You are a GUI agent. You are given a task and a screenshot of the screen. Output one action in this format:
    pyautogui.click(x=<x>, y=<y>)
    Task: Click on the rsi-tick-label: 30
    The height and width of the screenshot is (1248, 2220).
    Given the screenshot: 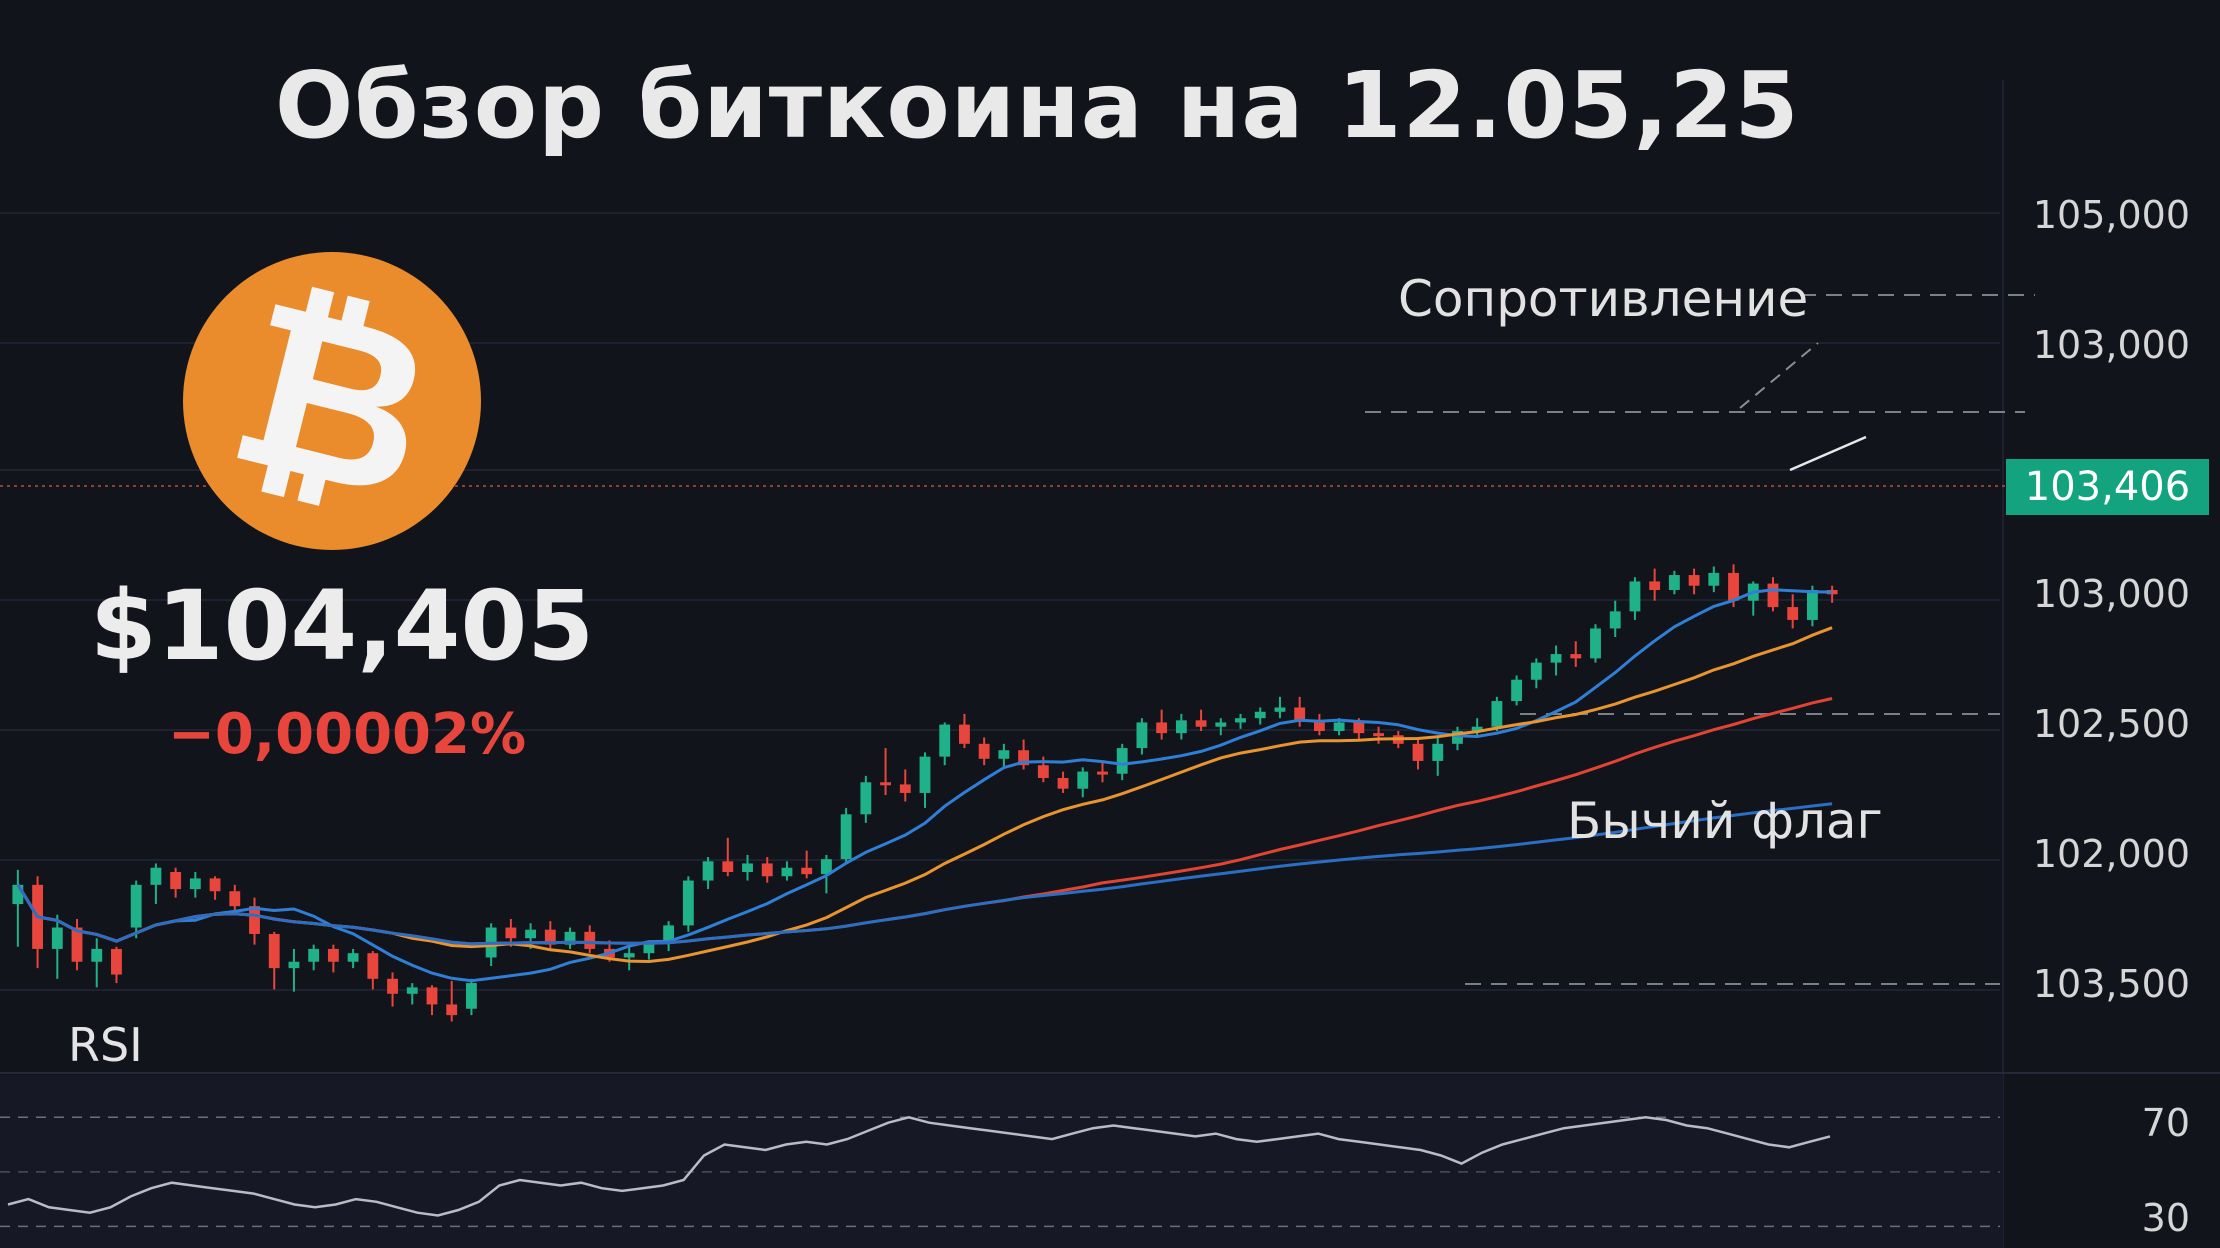 What is the action you would take?
    pyautogui.click(x=2165, y=1218)
    